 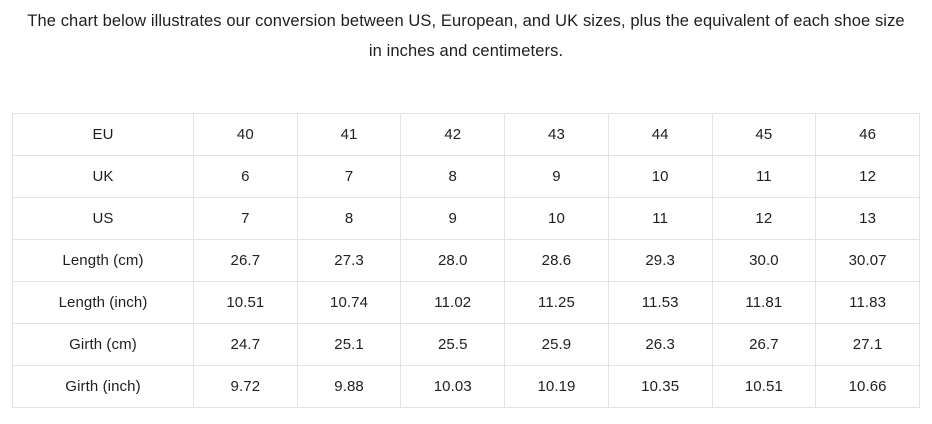 I want to click on table-cell: 45, so click(x=764, y=134).